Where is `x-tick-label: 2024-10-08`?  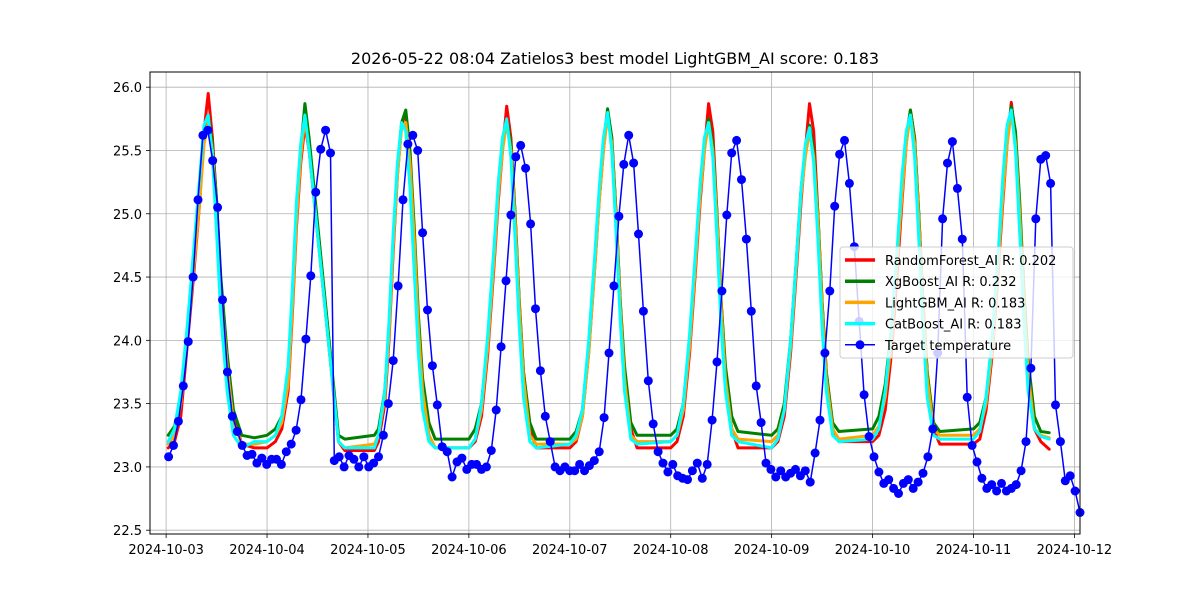 x-tick-label: 2024-10-08 is located at coordinates (671, 550).